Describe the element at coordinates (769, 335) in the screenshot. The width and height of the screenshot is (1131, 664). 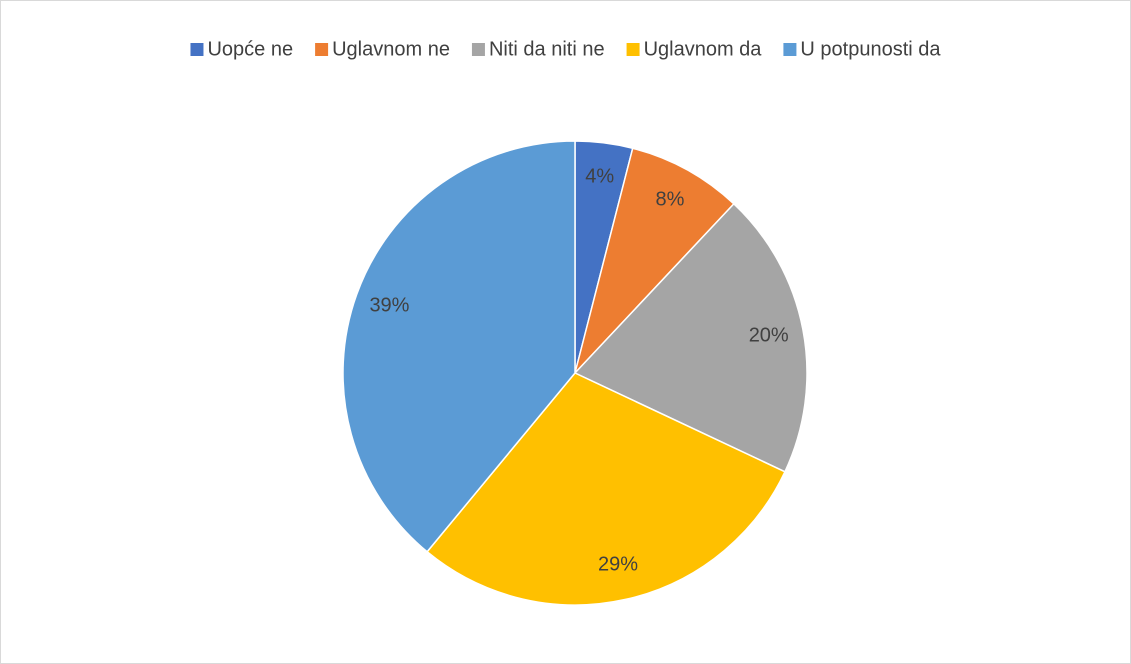
I see `data-label: 20%` at that location.